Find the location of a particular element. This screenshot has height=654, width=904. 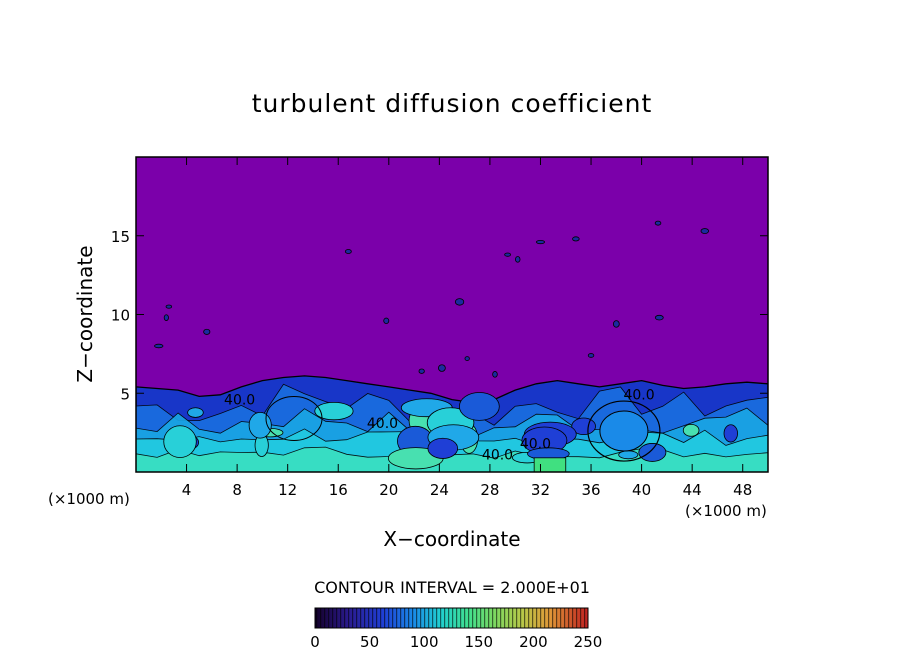

colorbar: 0 50 100 150 200 250 is located at coordinates (456, 629).